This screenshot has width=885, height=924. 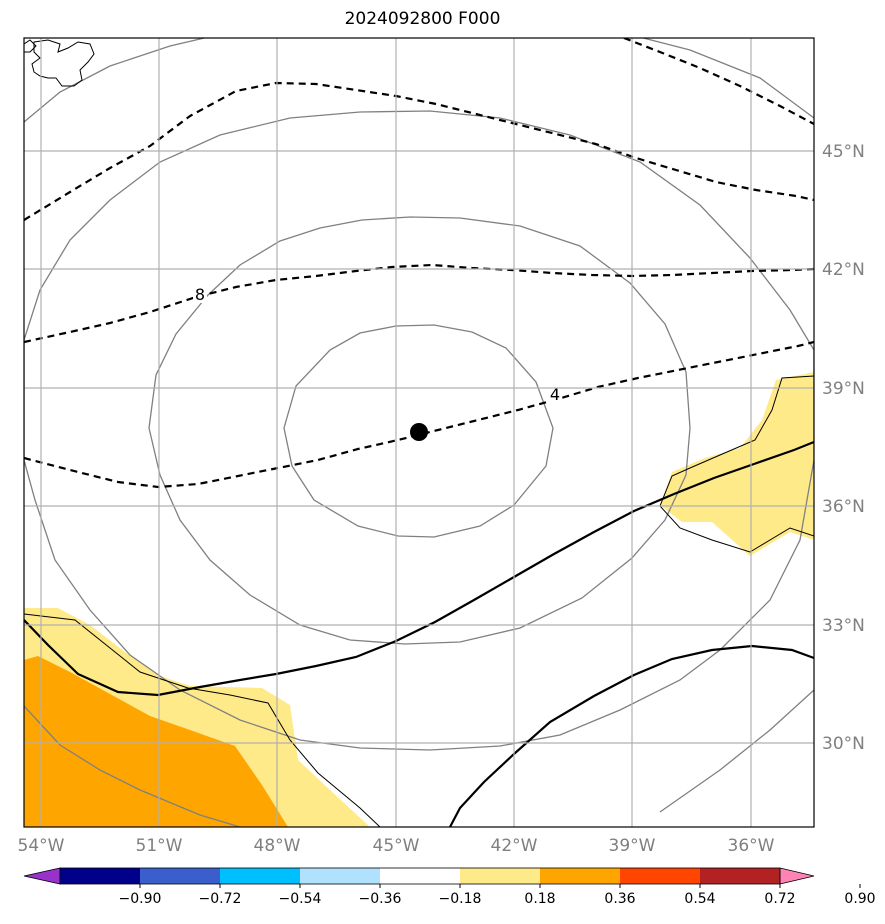 What do you see at coordinates (159, 846) in the screenshot?
I see `lon-label-51w: 51°W` at bounding box center [159, 846].